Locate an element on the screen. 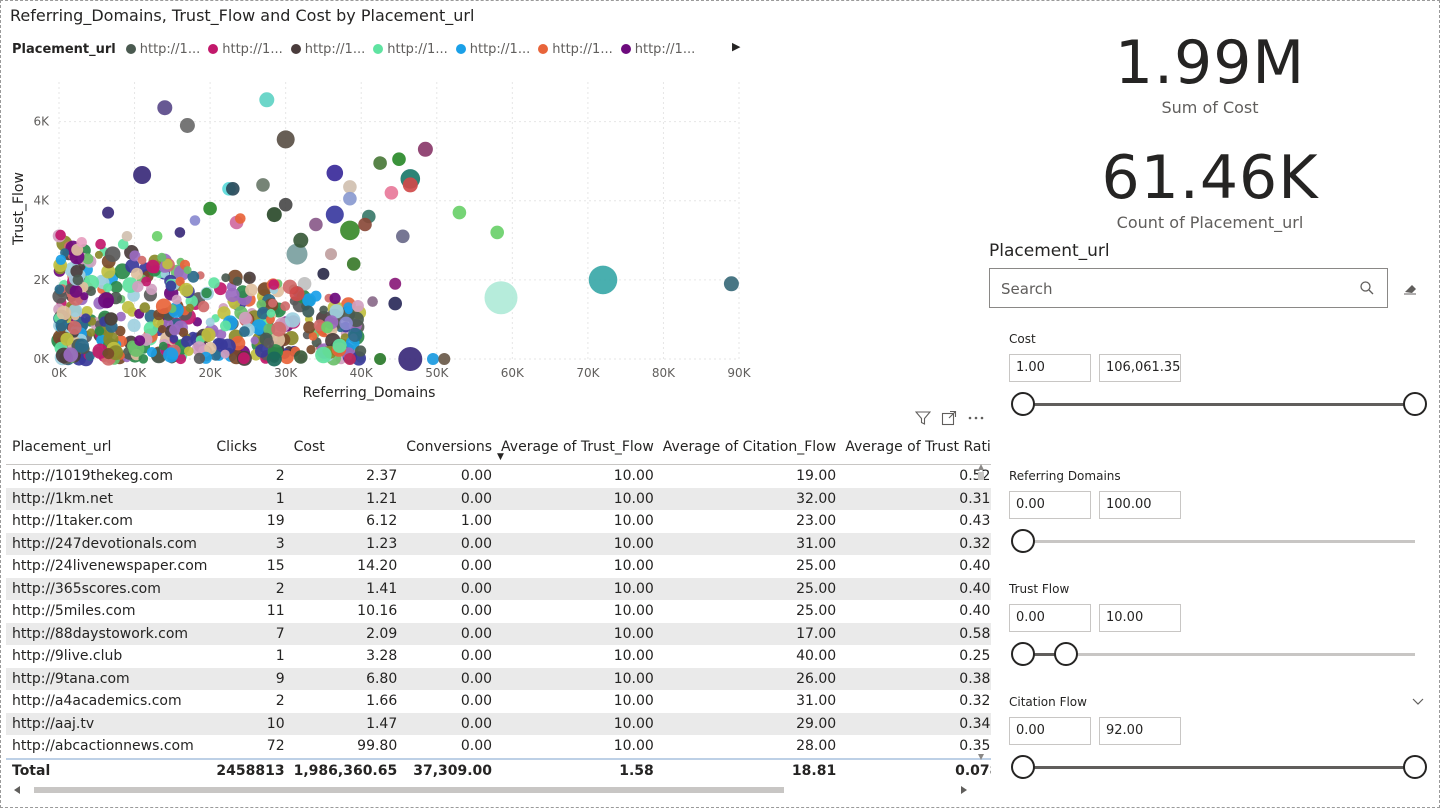 This screenshot has width=1440, height=808. range-max-input: 106,061.35 is located at coordinates (1140, 368).